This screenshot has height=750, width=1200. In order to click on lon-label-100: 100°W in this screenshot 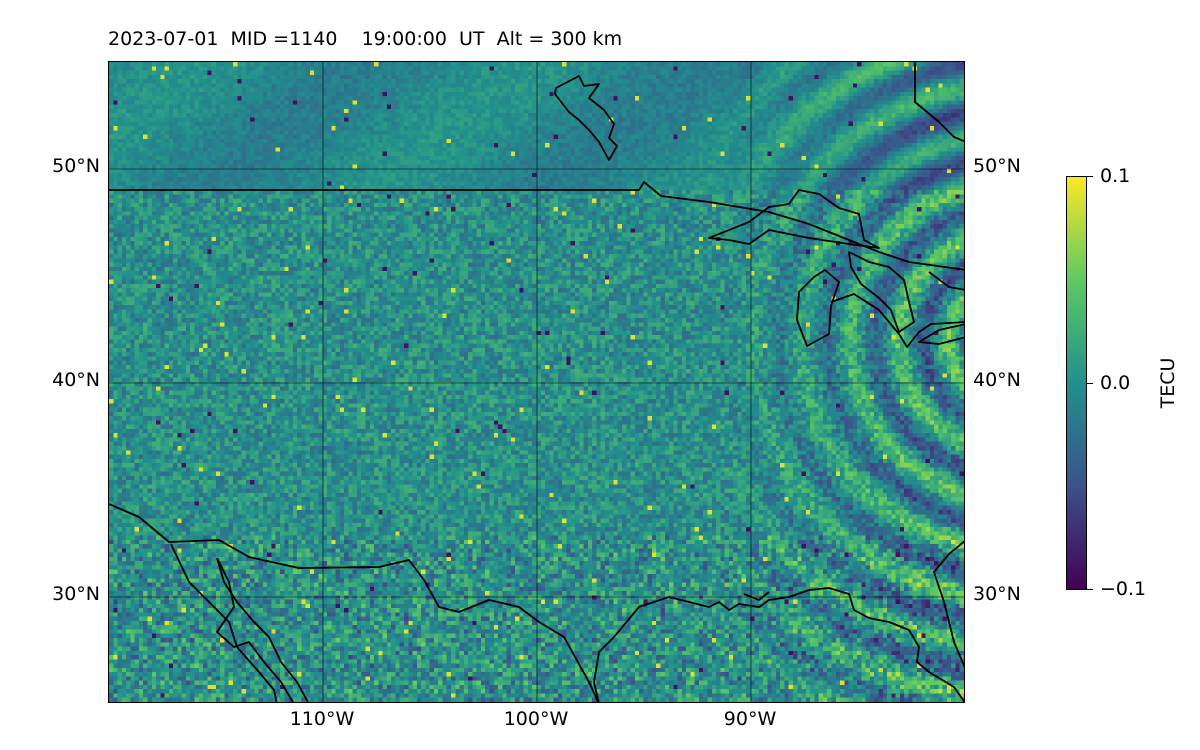, I will do `click(536, 719)`.